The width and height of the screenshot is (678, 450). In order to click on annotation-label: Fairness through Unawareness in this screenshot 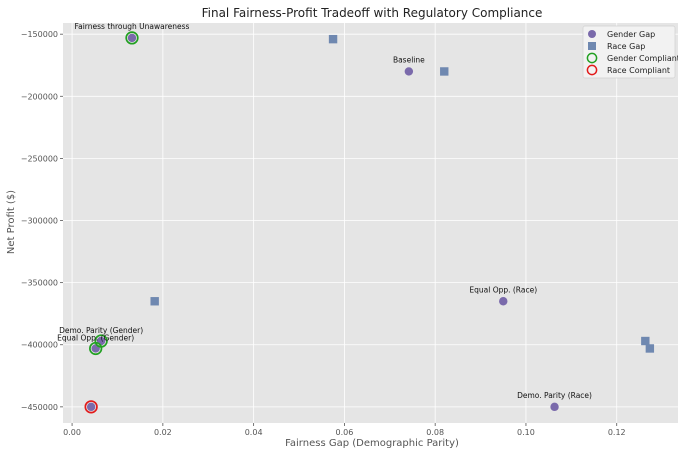, I will do `click(132, 26)`.